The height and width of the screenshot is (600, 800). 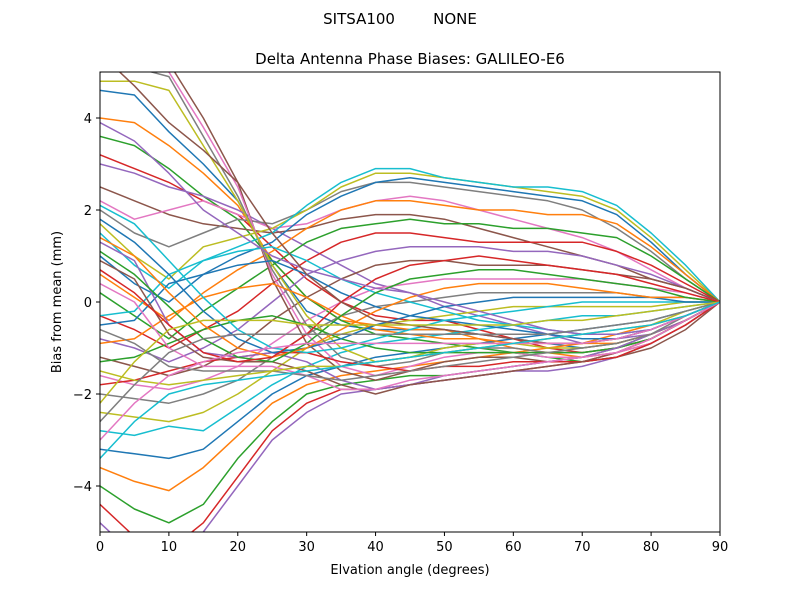 I want to click on x-tick-label: 60, so click(x=513, y=547).